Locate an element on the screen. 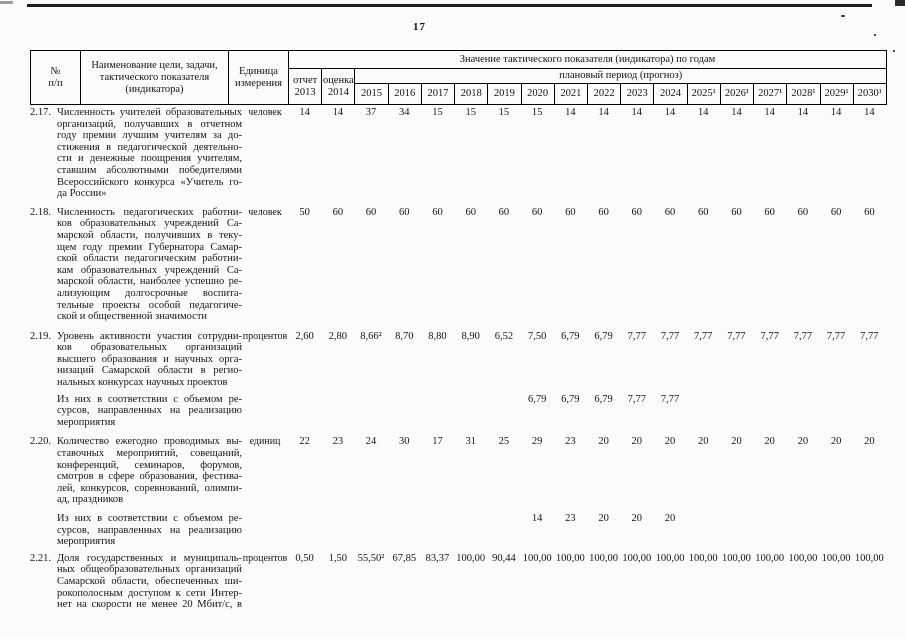  value-cell: 1,50 is located at coordinates (338, 558).